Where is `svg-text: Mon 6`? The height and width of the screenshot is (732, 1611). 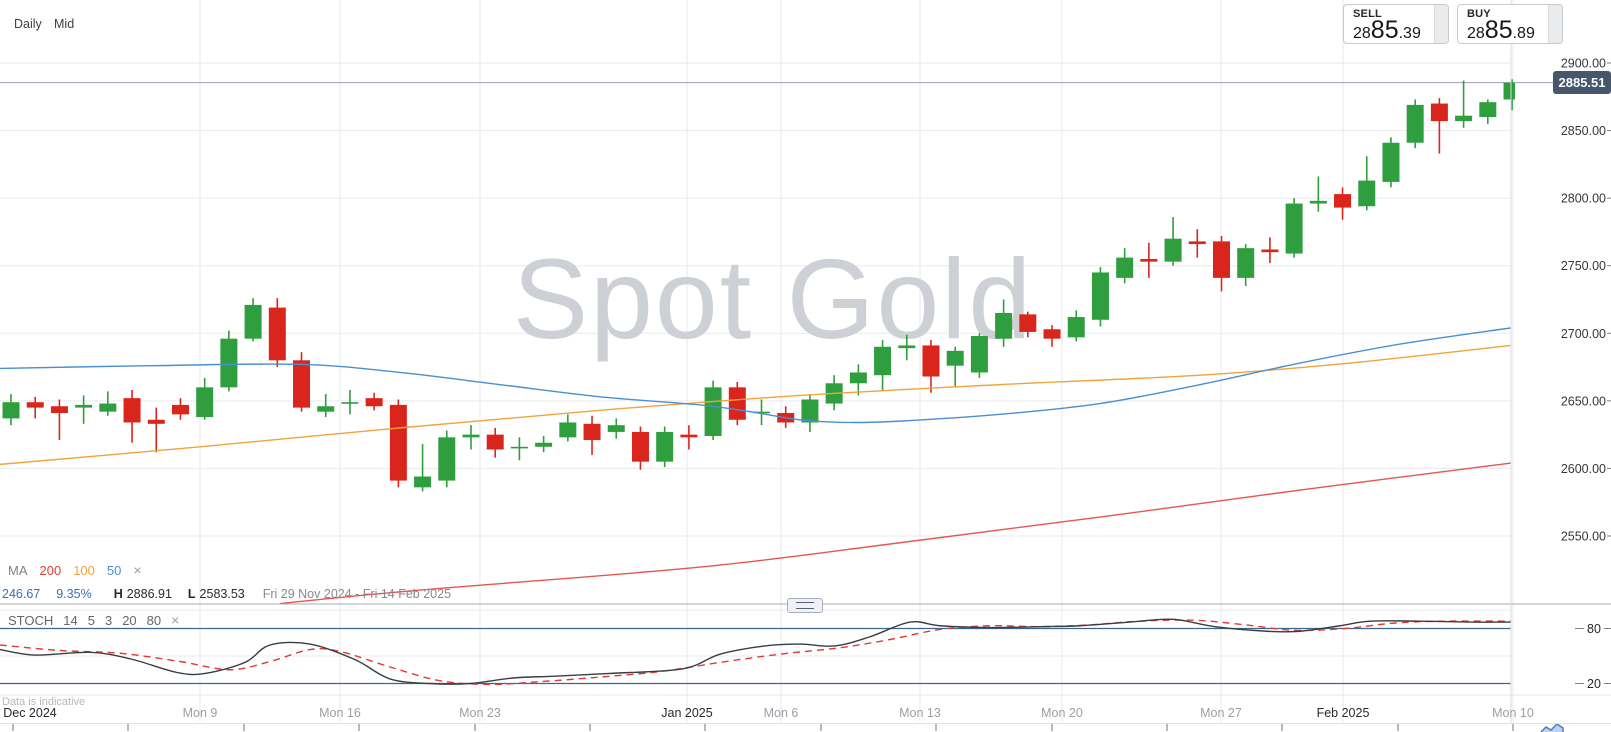
svg-text: Mon 6 is located at coordinates (781, 713).